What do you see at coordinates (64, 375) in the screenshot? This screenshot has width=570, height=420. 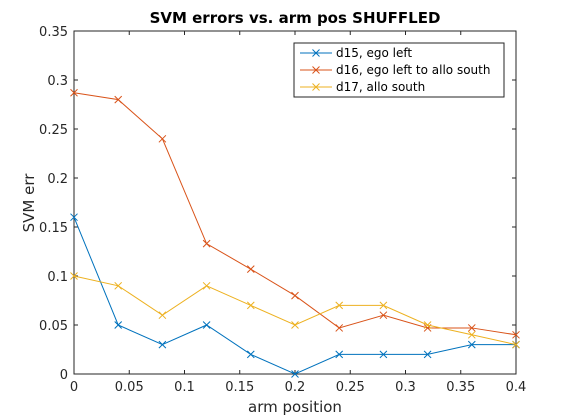 I see `y-tick-label: 0` at bounding box center [64, 375].